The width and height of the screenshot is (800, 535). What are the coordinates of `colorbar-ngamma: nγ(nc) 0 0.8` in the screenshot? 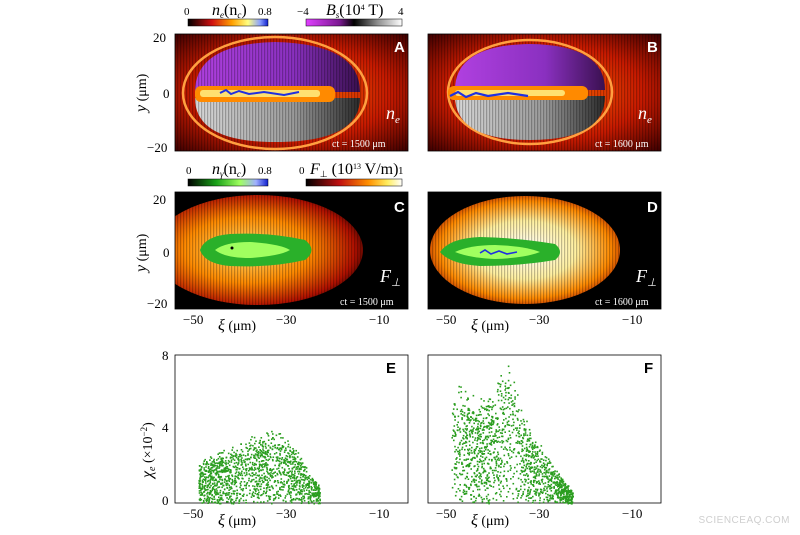 It's located at (229, 174).